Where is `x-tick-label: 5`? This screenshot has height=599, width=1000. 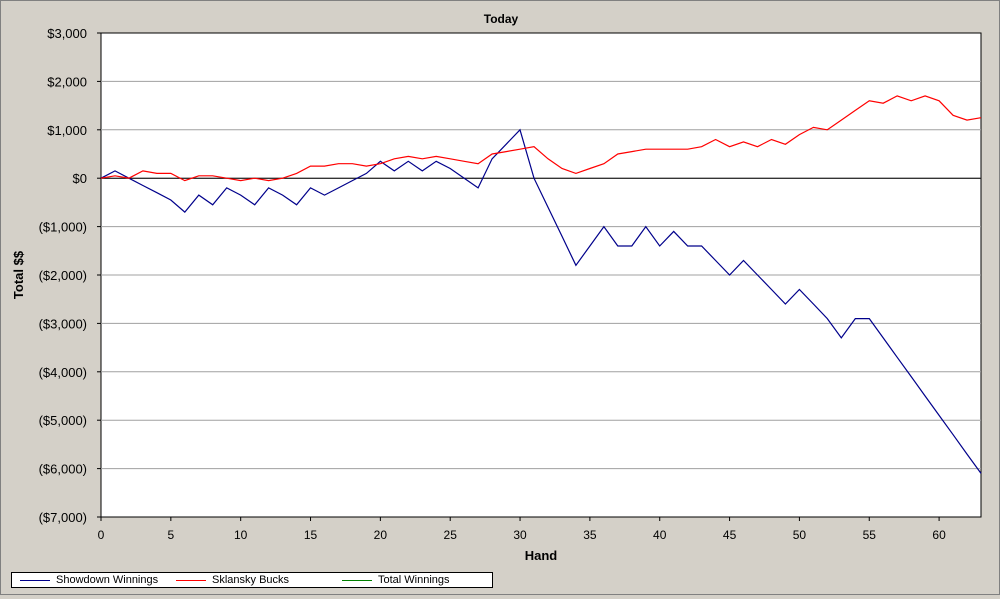 x-tick-label: 5 is located at coordinates (170, 535).